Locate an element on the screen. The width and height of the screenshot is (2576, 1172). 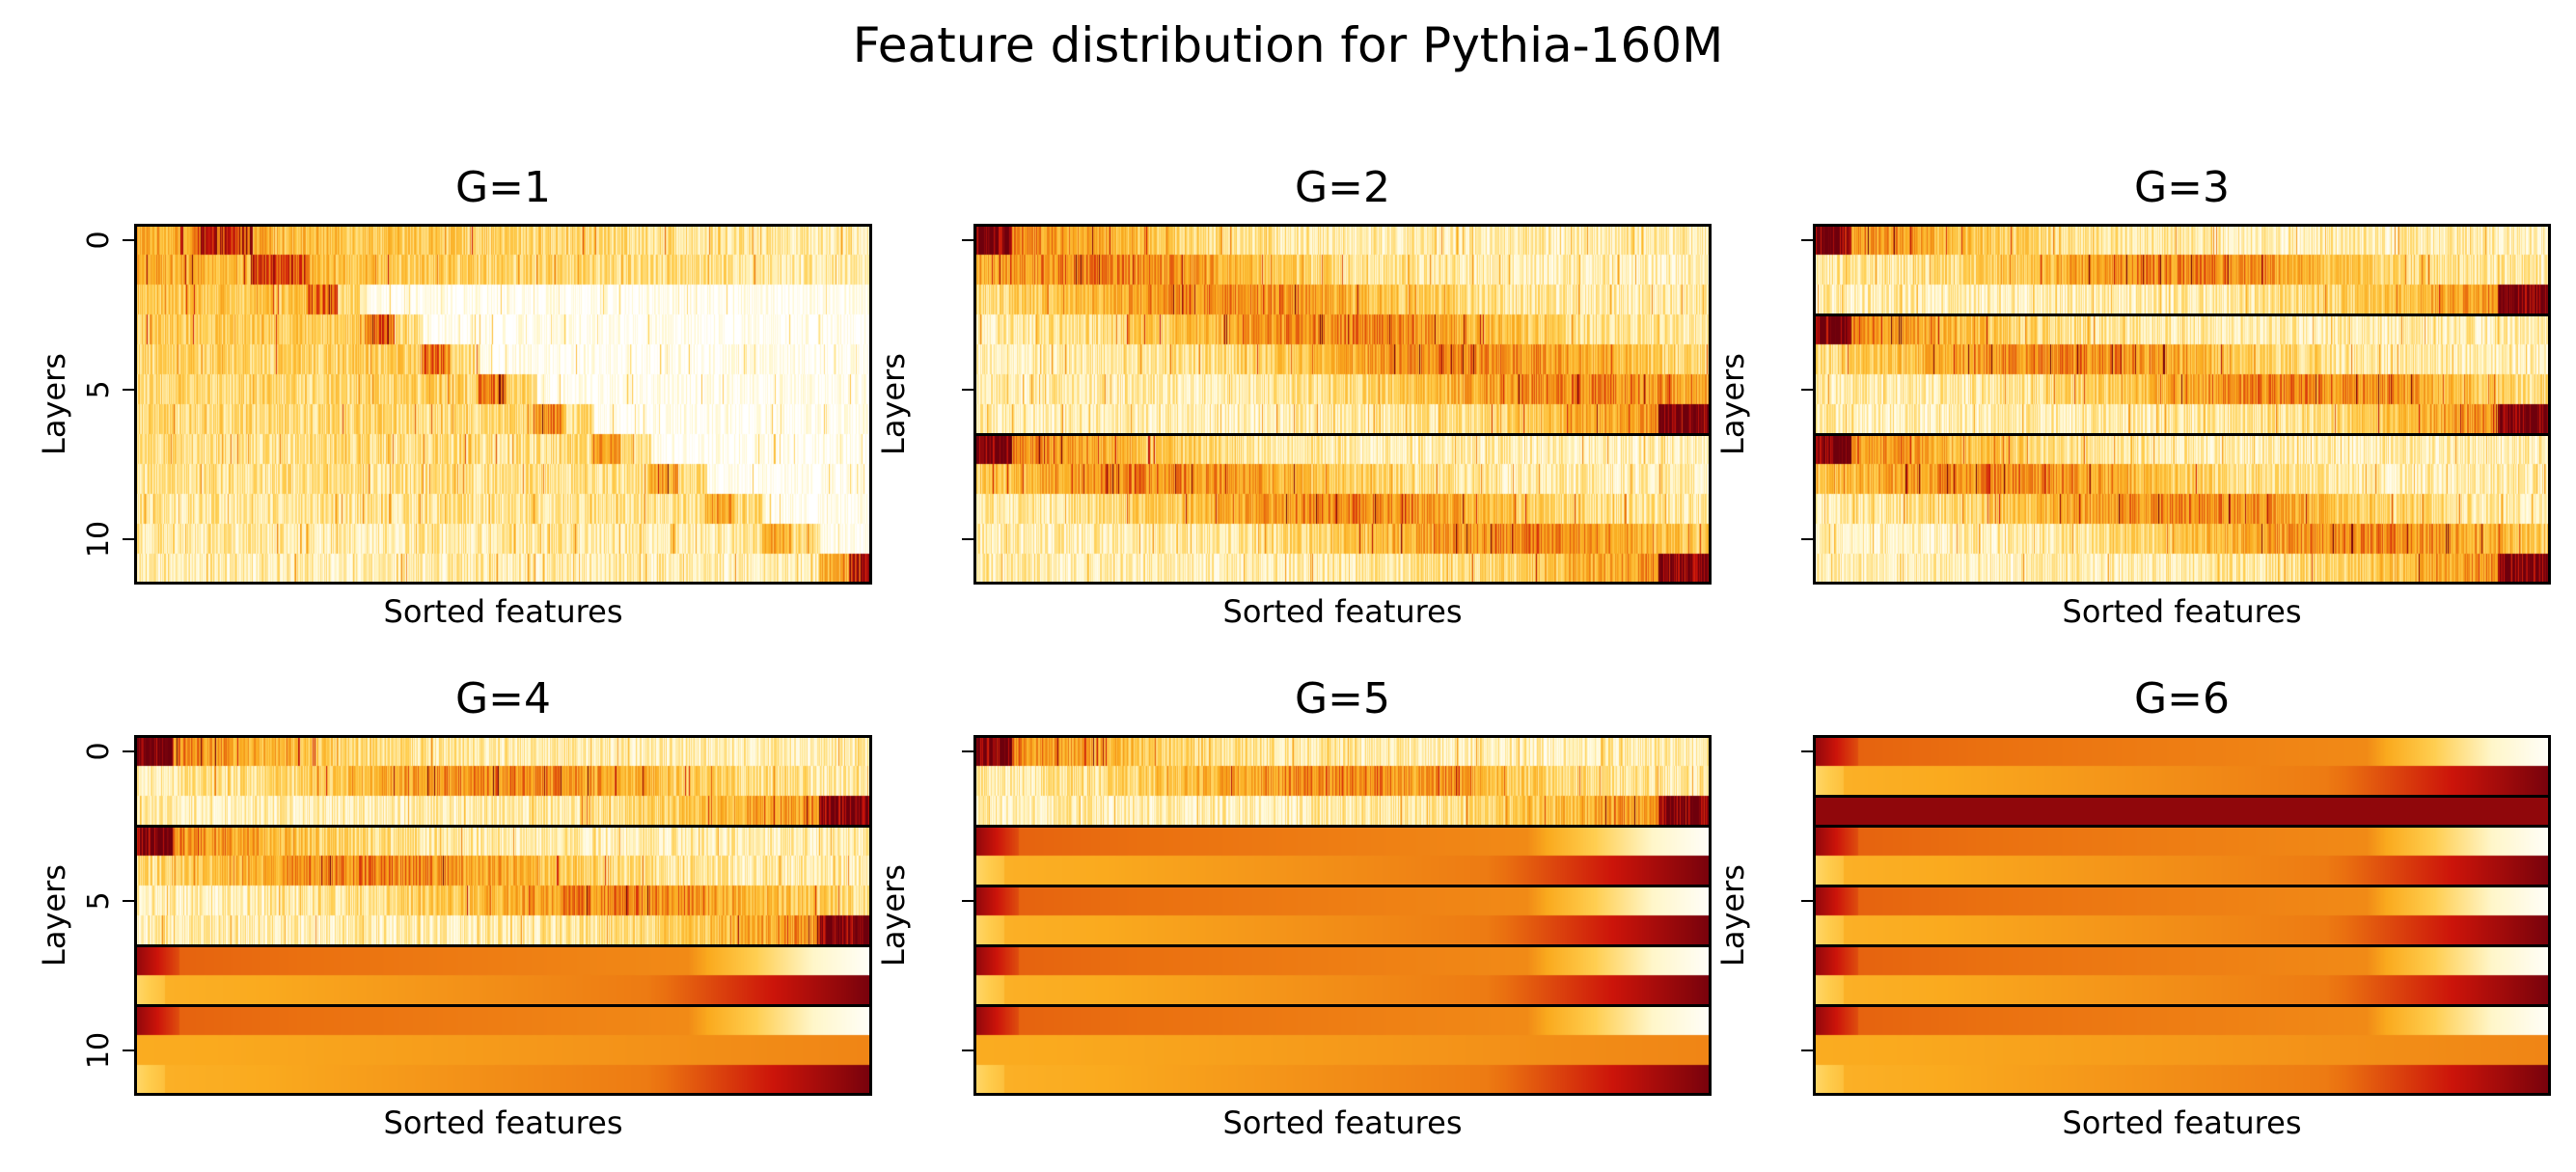
panel-title: G=4 is located at coordinates (503, 698).